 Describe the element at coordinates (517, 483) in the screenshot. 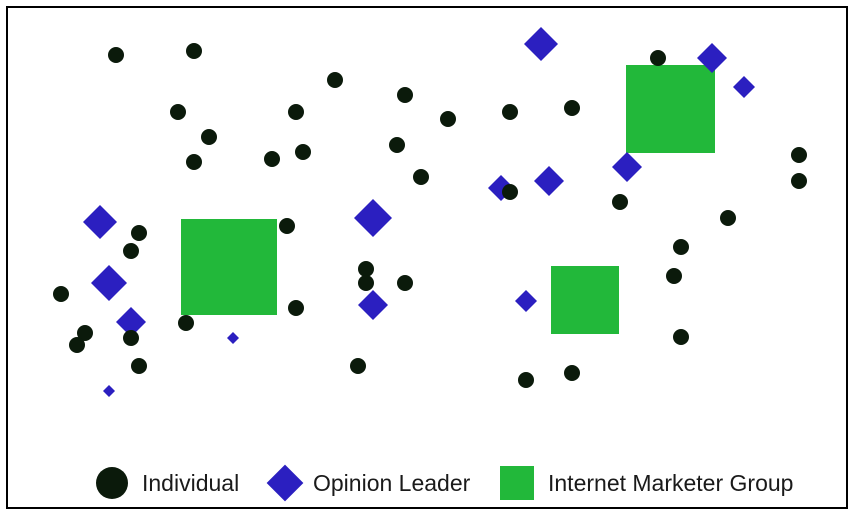

I see `legend-marketer-group-marker` at that location.